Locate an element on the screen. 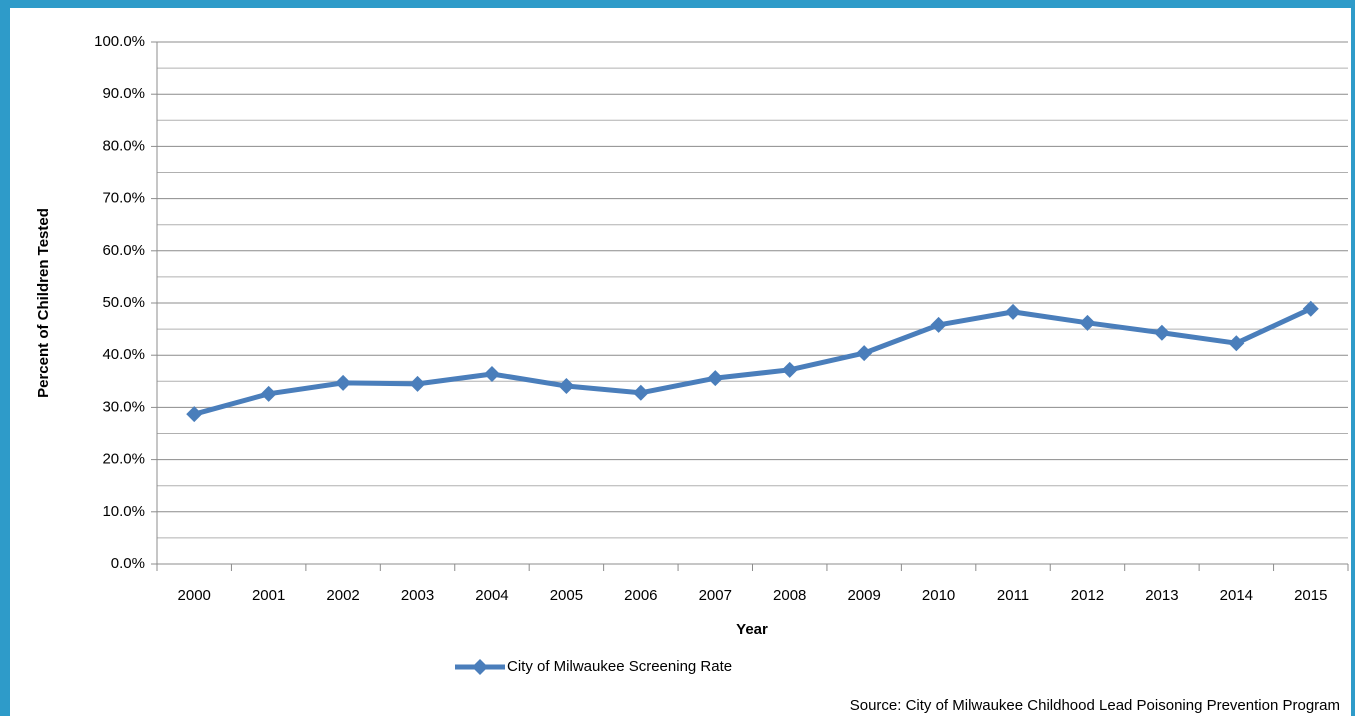 The width and height of the screenshot is (1355, 716). y-tick-label: 40.0% is located at coordinates (123, 354).